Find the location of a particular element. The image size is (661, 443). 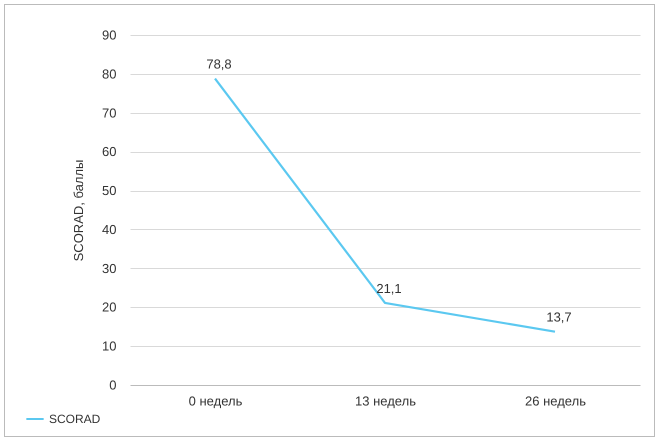

y-tick-label: 0 is located at coordinates (112, 385).